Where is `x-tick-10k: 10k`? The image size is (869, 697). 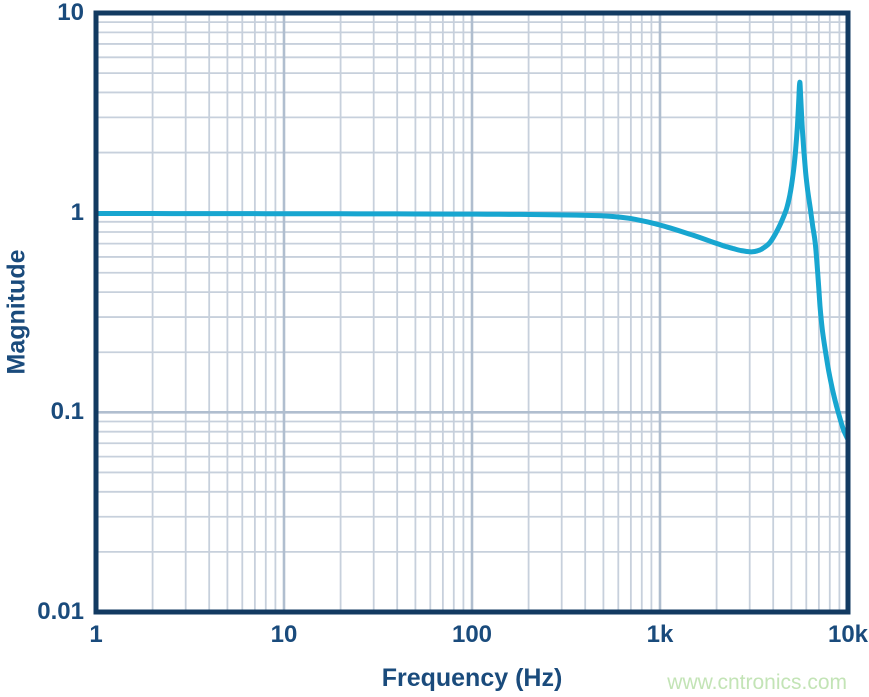
x-tick-10k: 10k is located at coordinates (848, 634).